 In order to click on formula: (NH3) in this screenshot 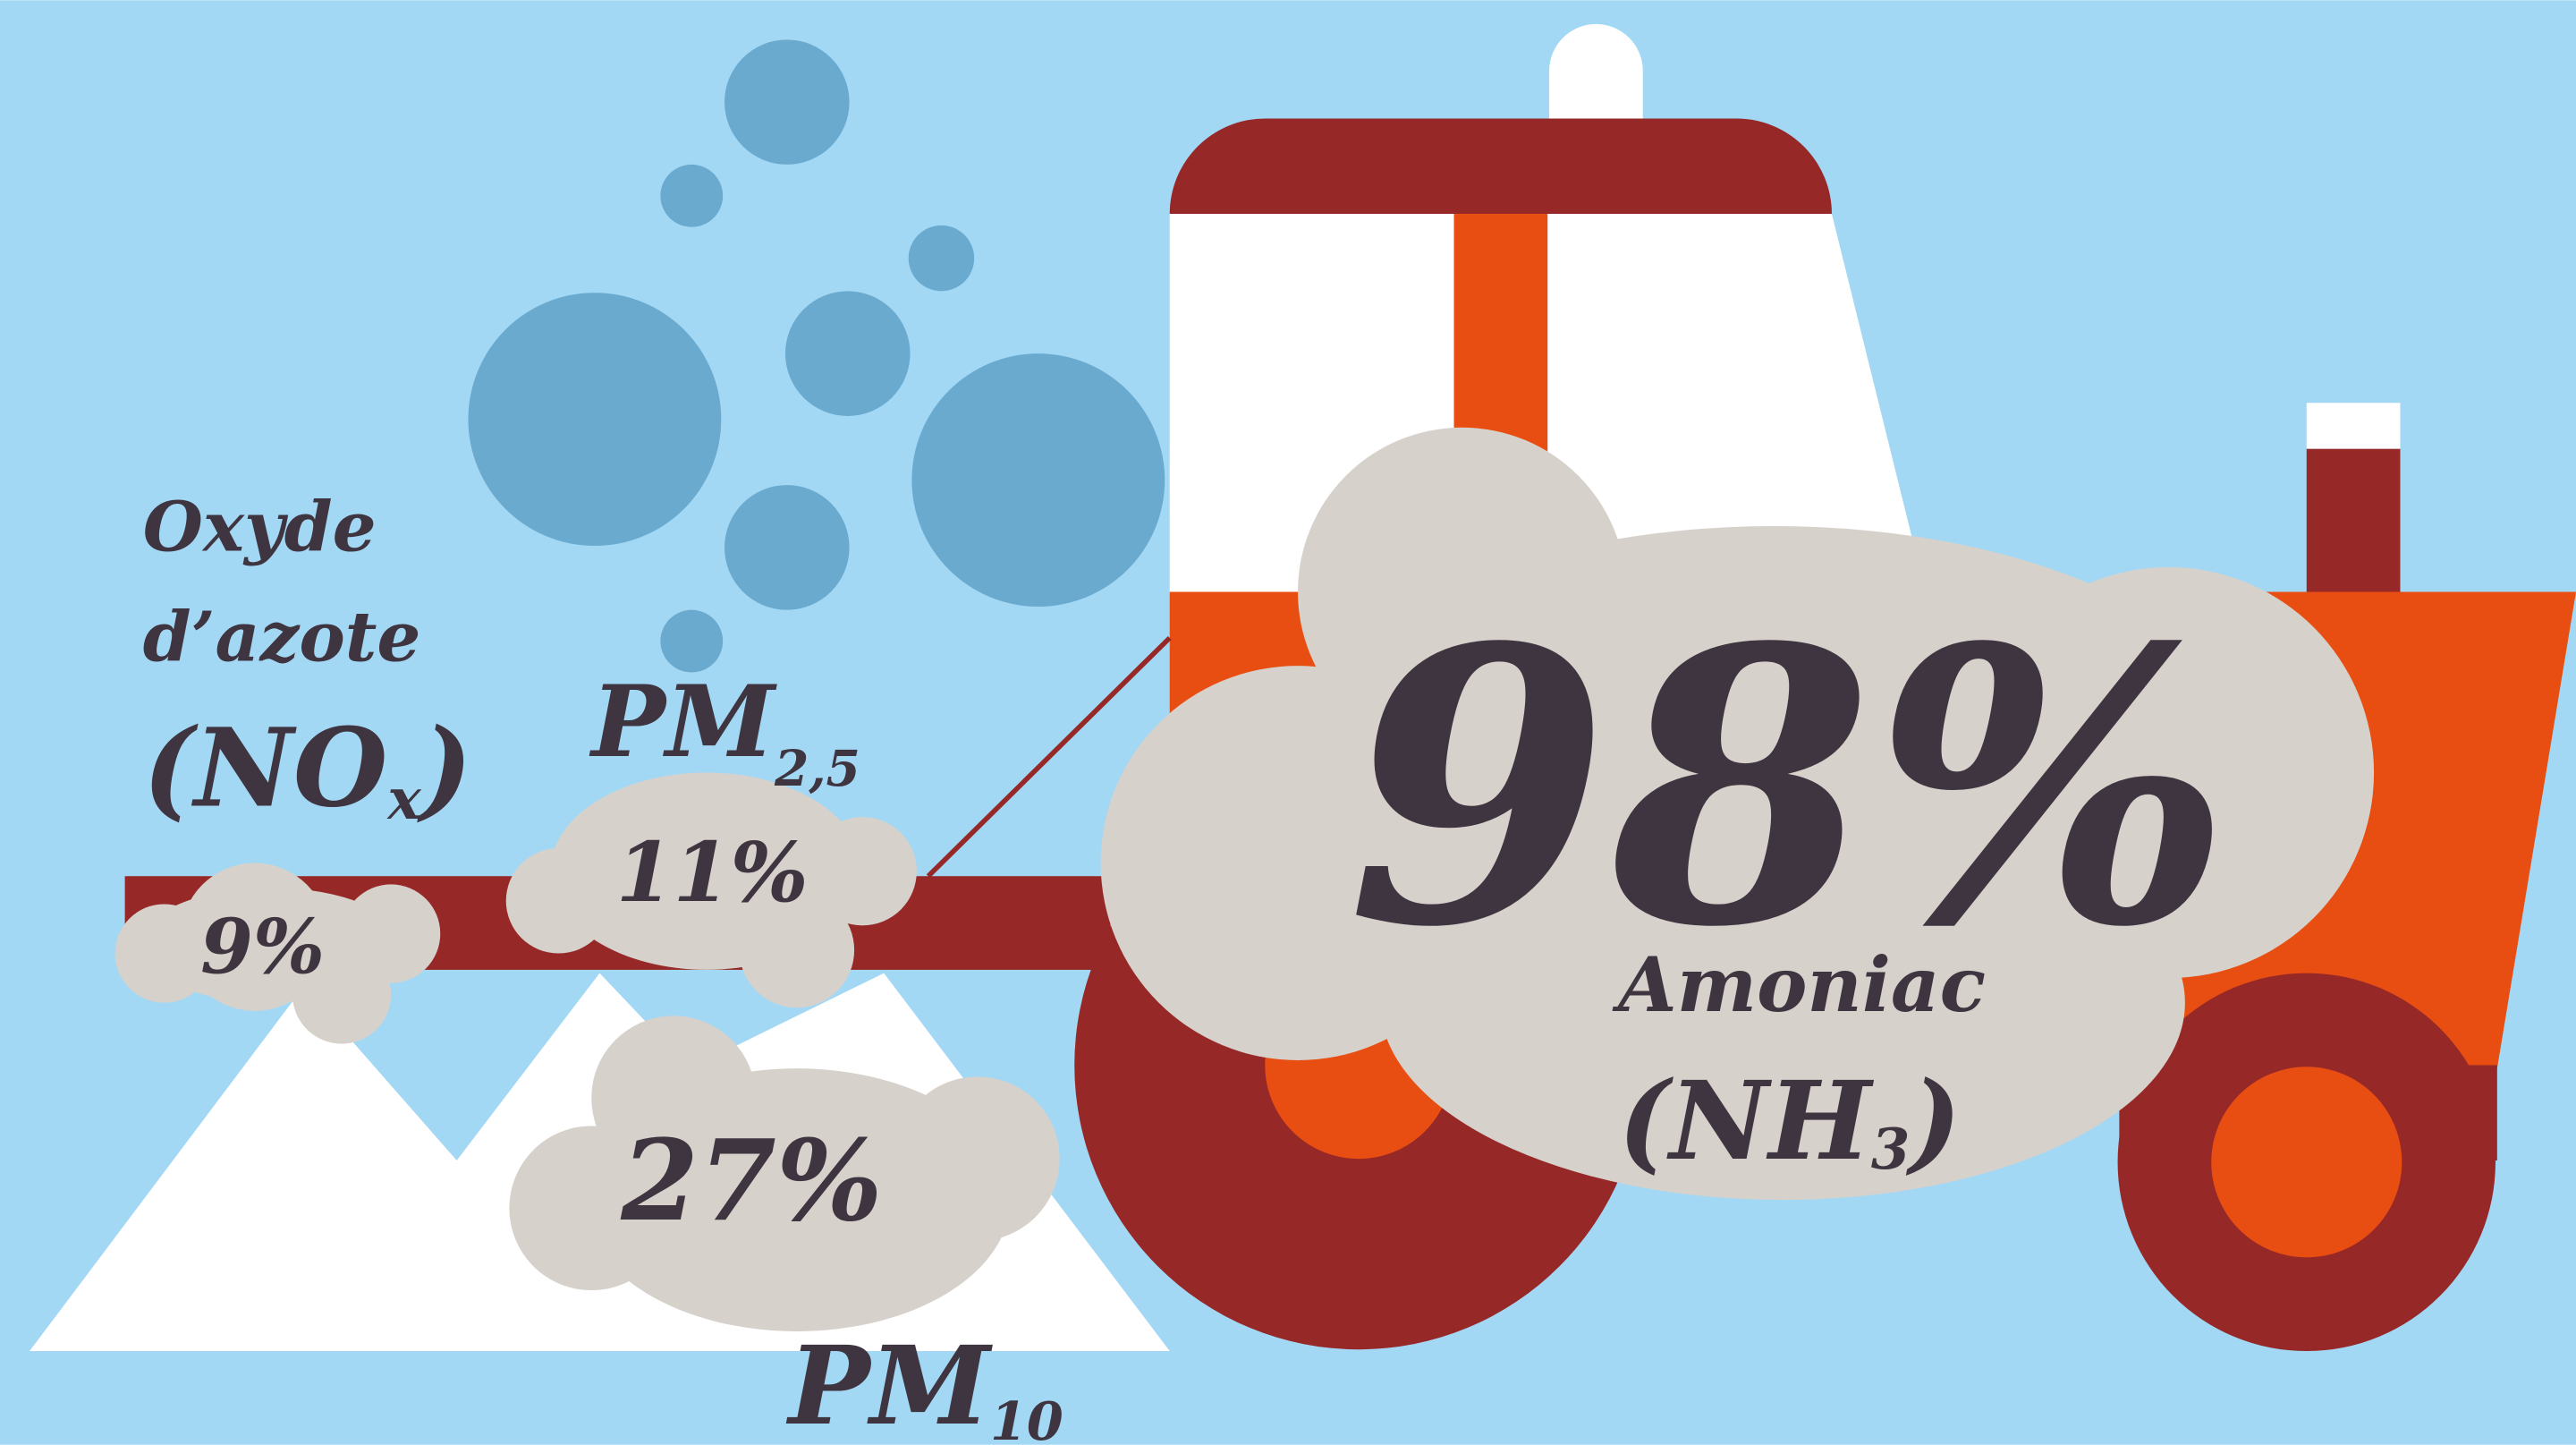, I will do `click(1789, 1121)`.